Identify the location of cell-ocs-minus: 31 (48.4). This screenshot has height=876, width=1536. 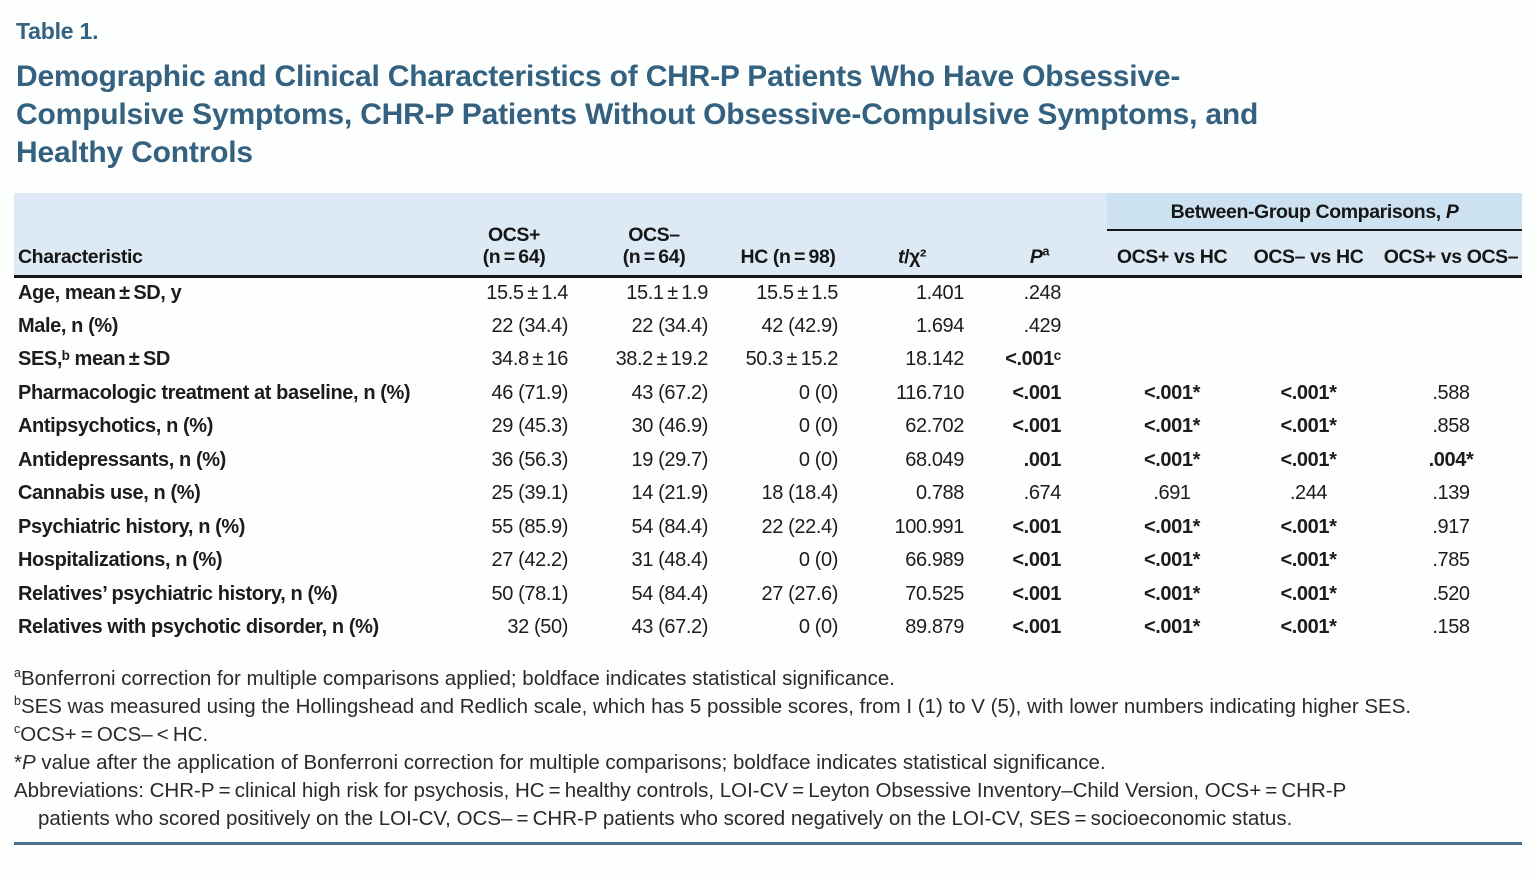
(670, 560).